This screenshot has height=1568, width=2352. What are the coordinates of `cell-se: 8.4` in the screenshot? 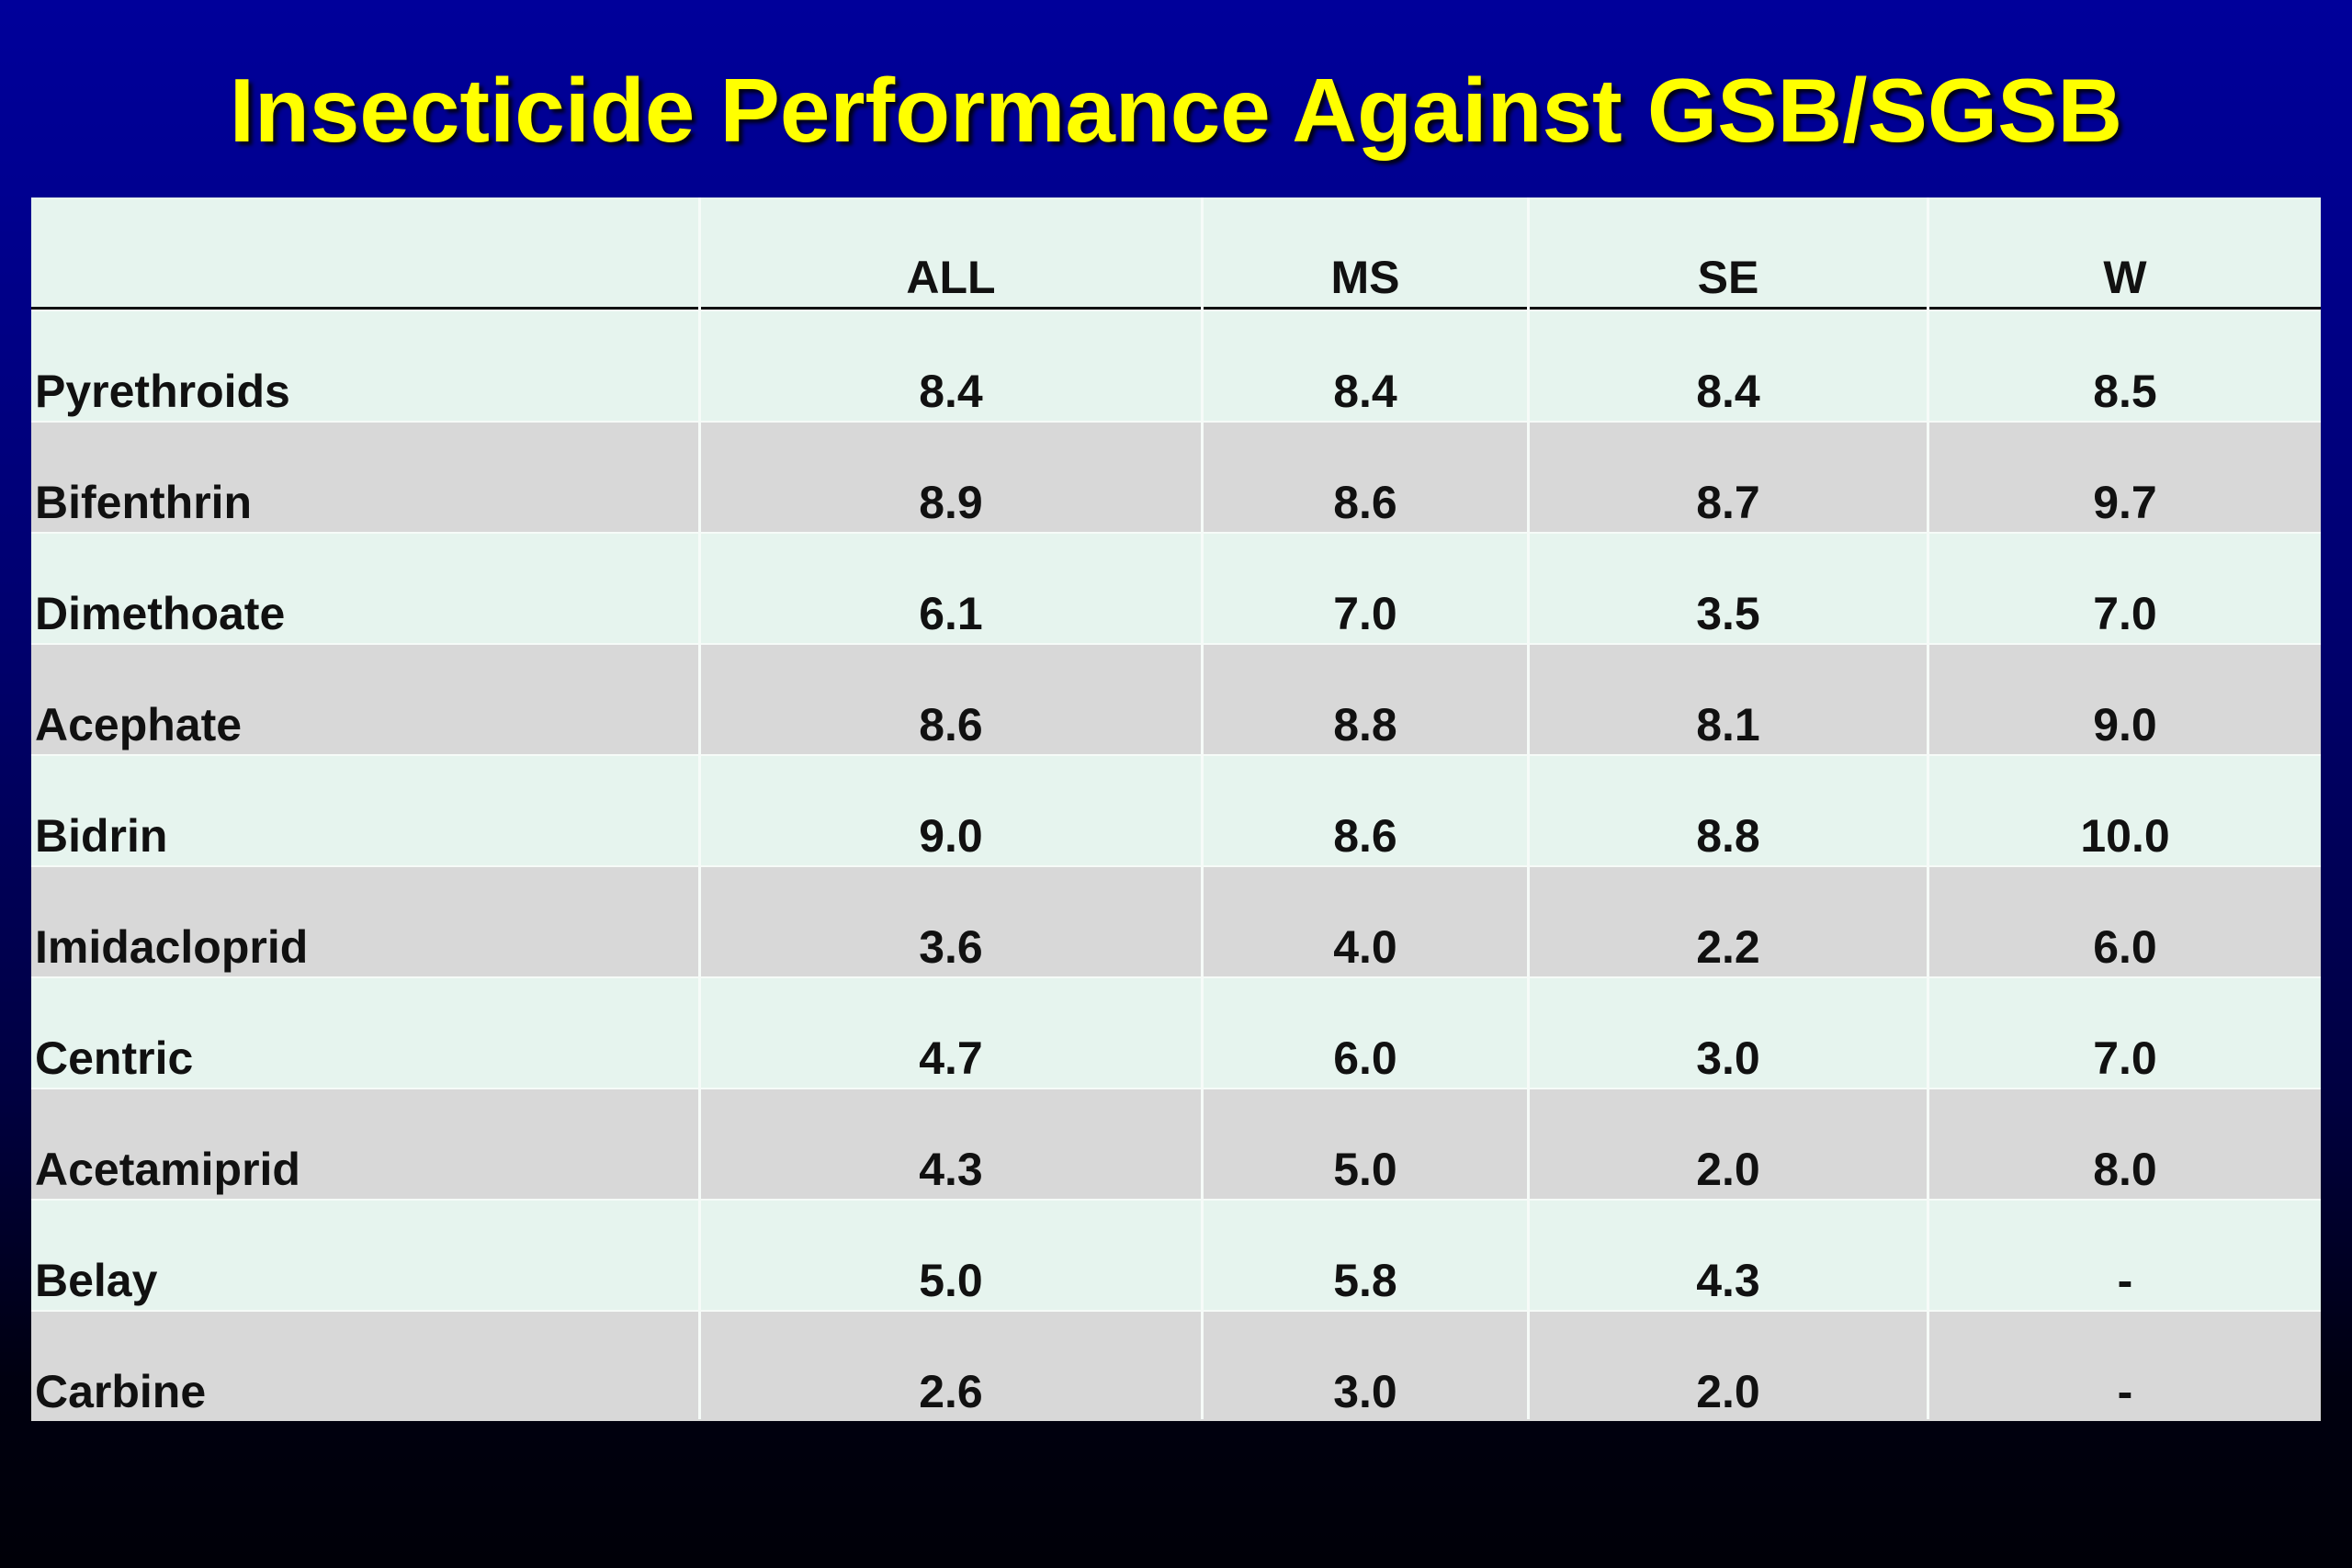 It's located at (1728, 392).